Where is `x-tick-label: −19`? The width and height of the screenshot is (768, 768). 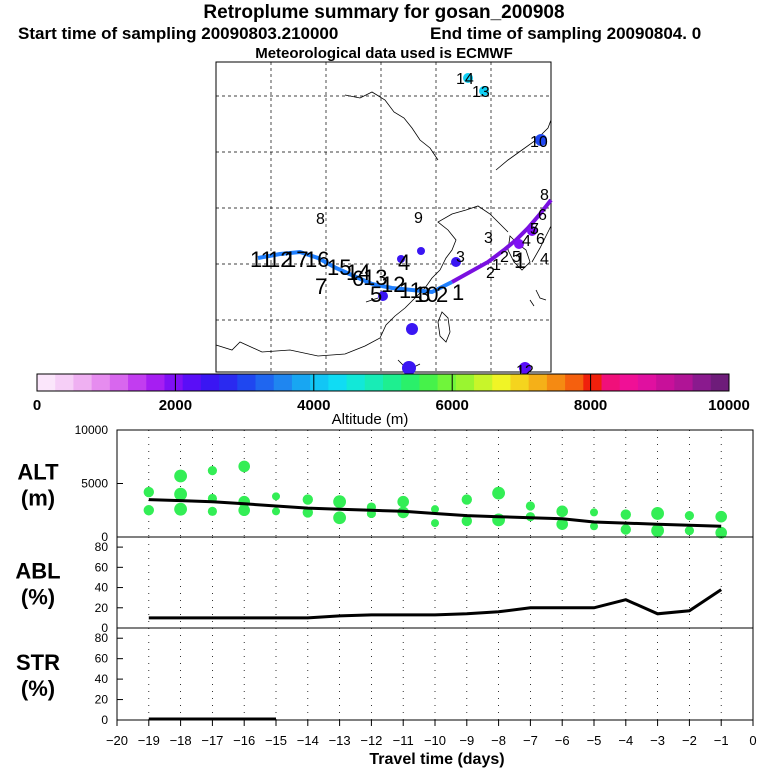 x-tick-label: −19 is located at coordinates (149, 740).